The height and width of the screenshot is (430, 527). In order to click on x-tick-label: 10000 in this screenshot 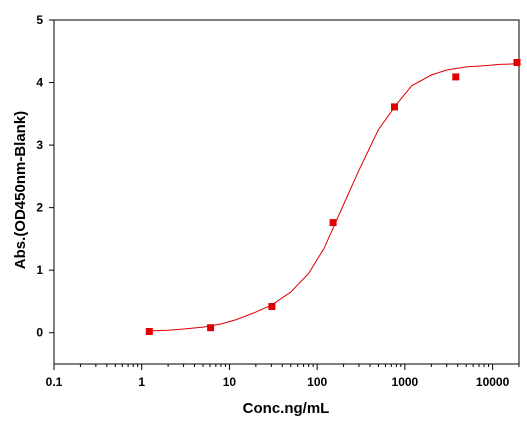, I will do `click(493, 382)`.